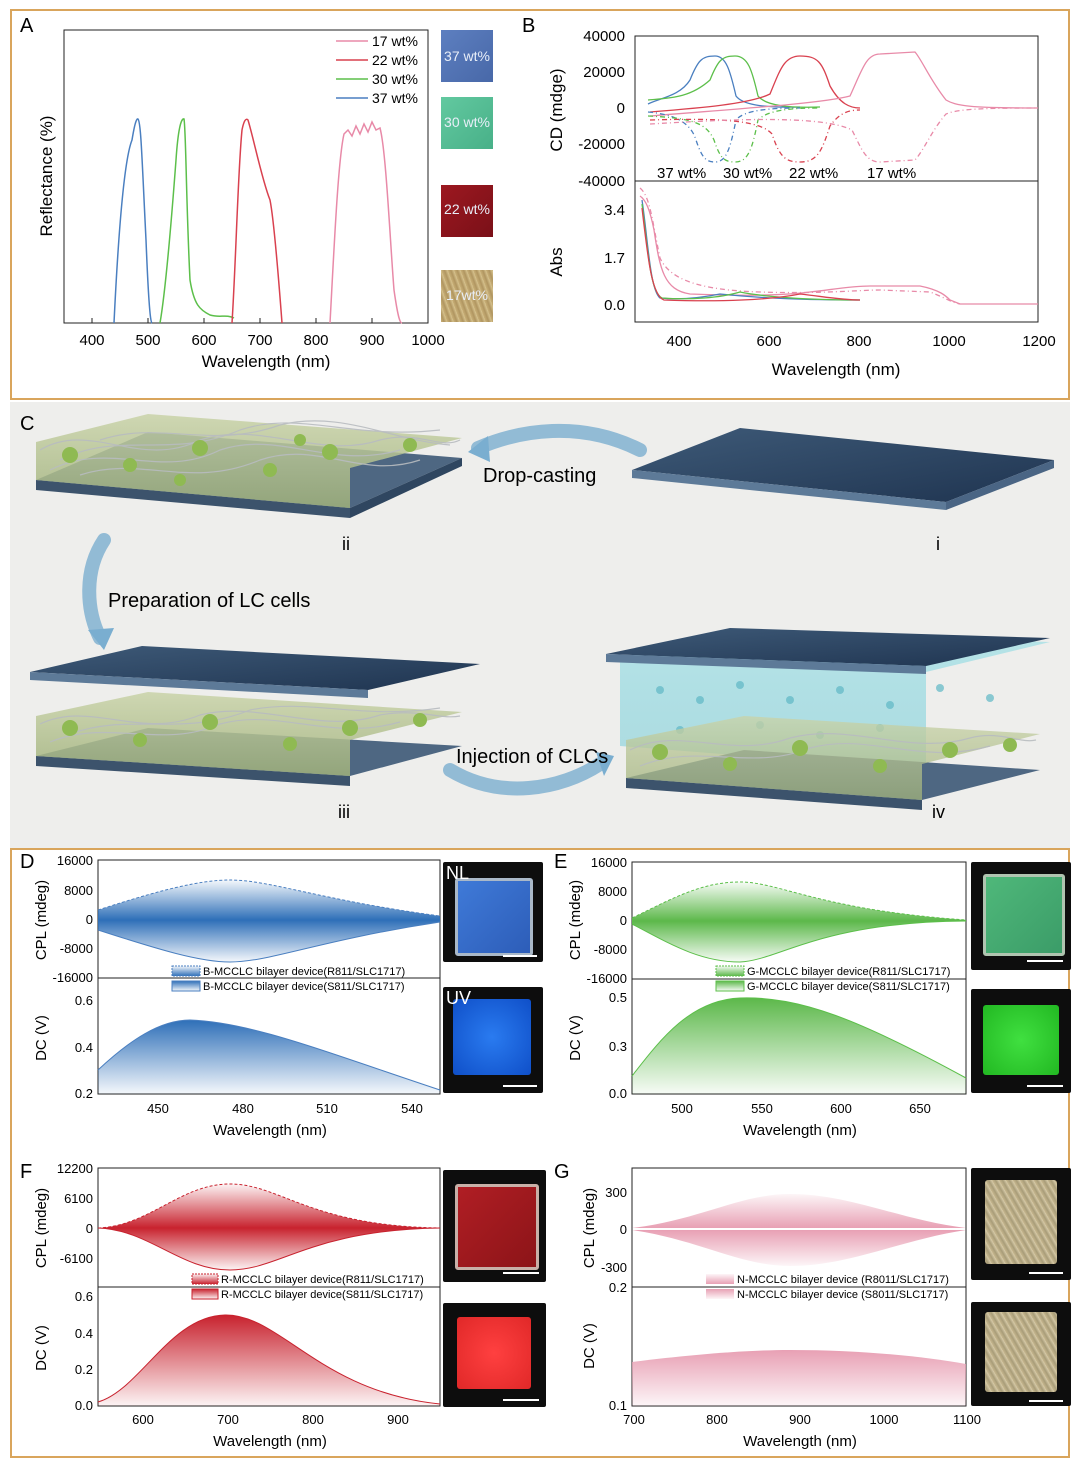  Describe the element at coordinates (528, 26) in the screenshot. I see `panel-letter-b: B` at that location.